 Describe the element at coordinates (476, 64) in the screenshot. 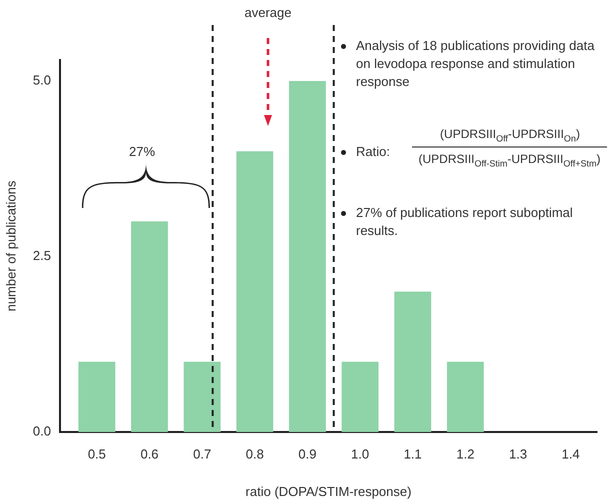

I see `annotation: Analysis of 18 publications providing data on levodopa response and stimulation response` at that location.